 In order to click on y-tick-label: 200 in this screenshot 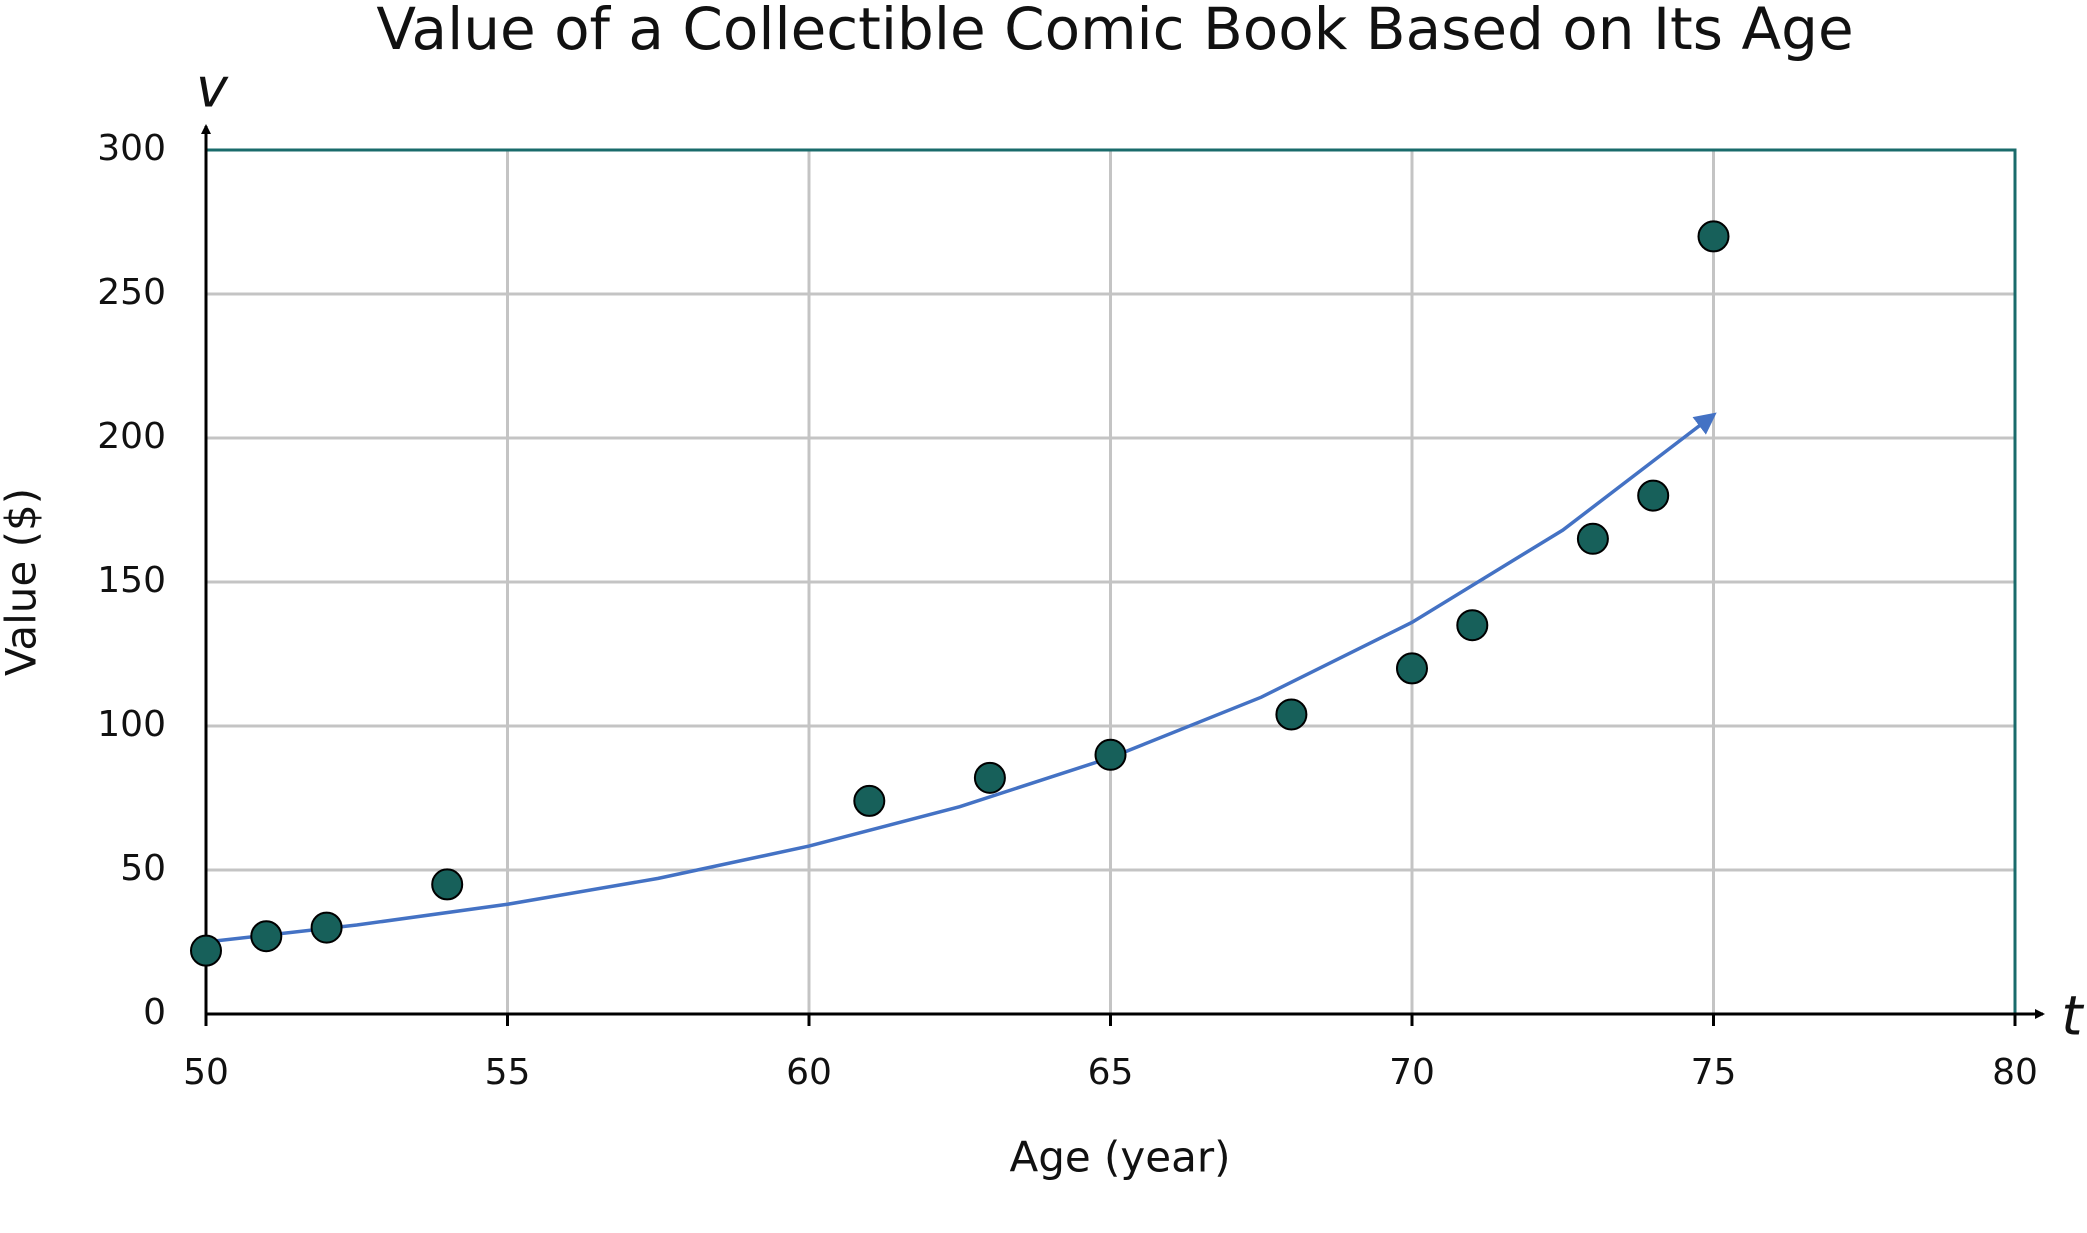, I will do `click(131, 436)`.